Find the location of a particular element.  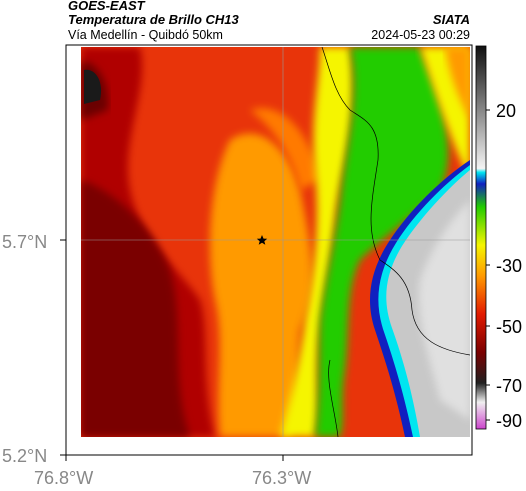

lat-tick-label: 5.7°N is located at coordinates (24, 242).